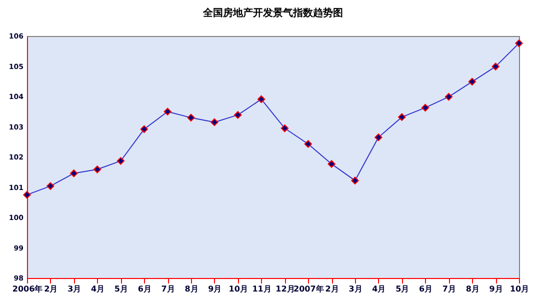 This screenshot has width=540, height=303. What do you see at coordinates (27, 289) in the screenshot?
I see `x-tick-label: 2006年` at bounding box center [27, 289].